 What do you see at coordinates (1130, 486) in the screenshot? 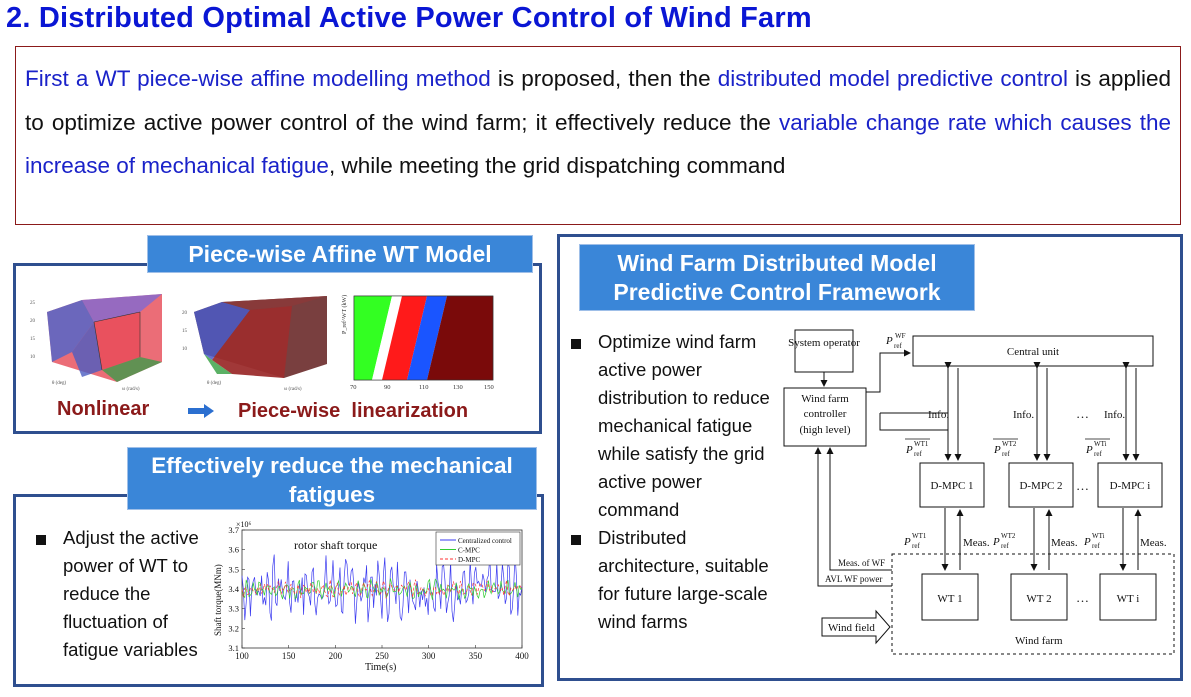
I see `dmpc-i-label: D-MPC i` at bounding box center [1130, 486].